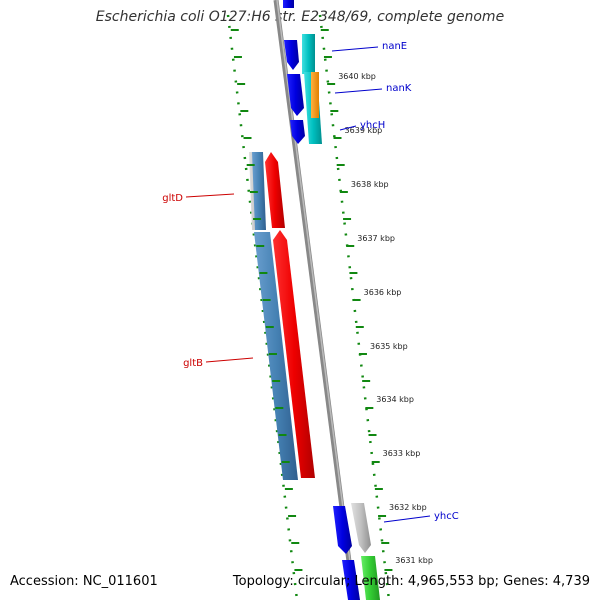 This screenshot has height=600, width=600. Describe the element at coordinates (376, 238) in the screenshot. I see `tick-label: 3637 kbp` at that location.